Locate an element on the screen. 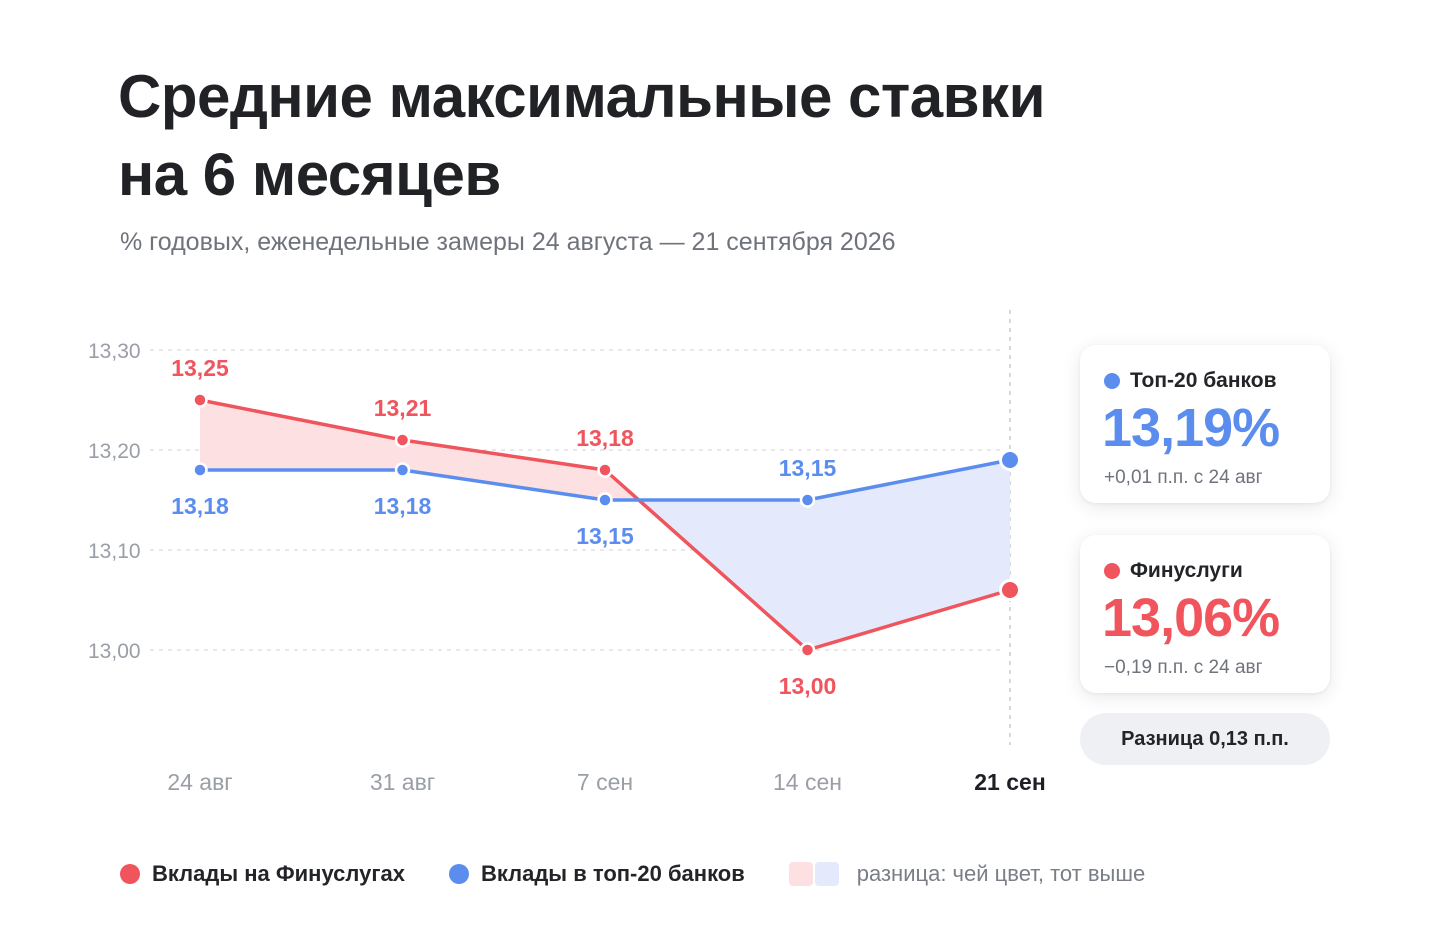  legend-item-top20: Вклады в топ-20 банков is located at coordinates (596, 874).